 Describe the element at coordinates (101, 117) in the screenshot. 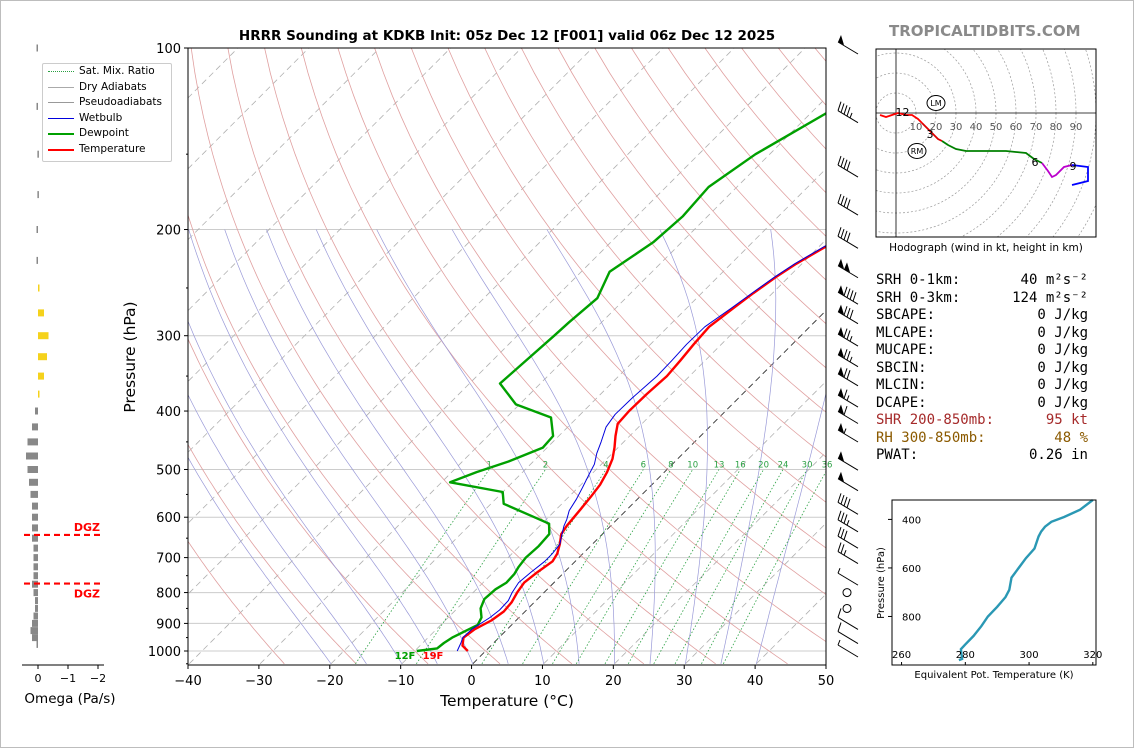

I see `legend-label: Wetbulb` at that location.